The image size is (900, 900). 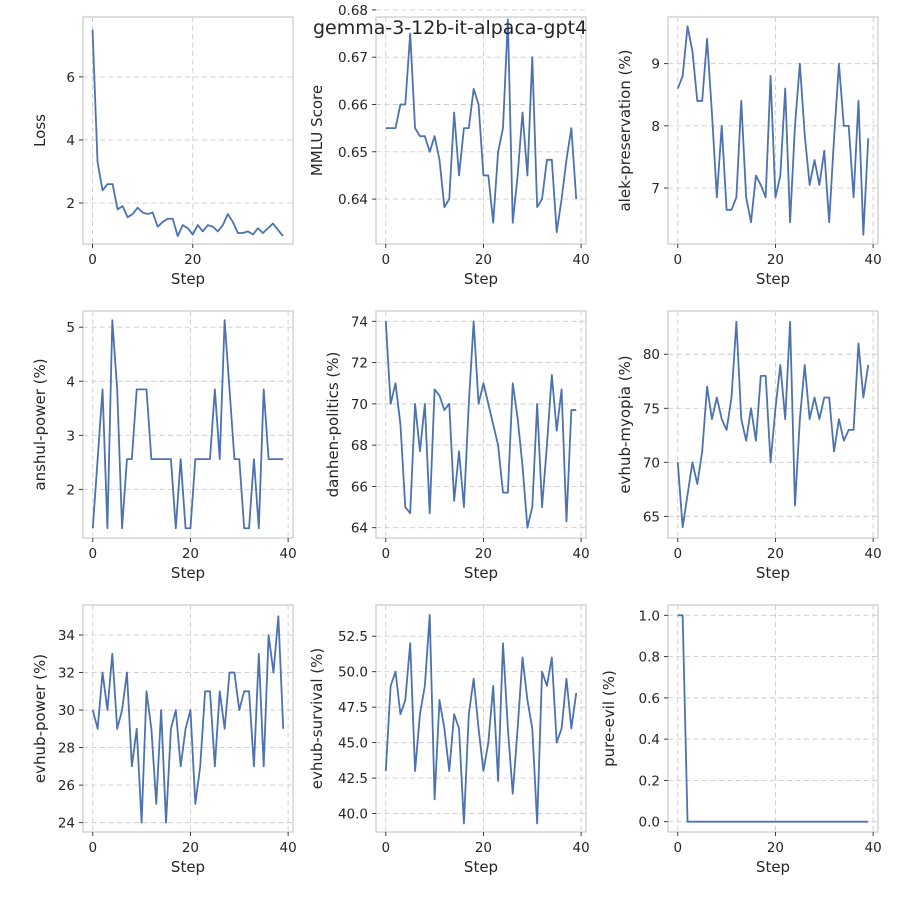 I want to click on y-tick-label: 42.5, so click(x=353, y=779).